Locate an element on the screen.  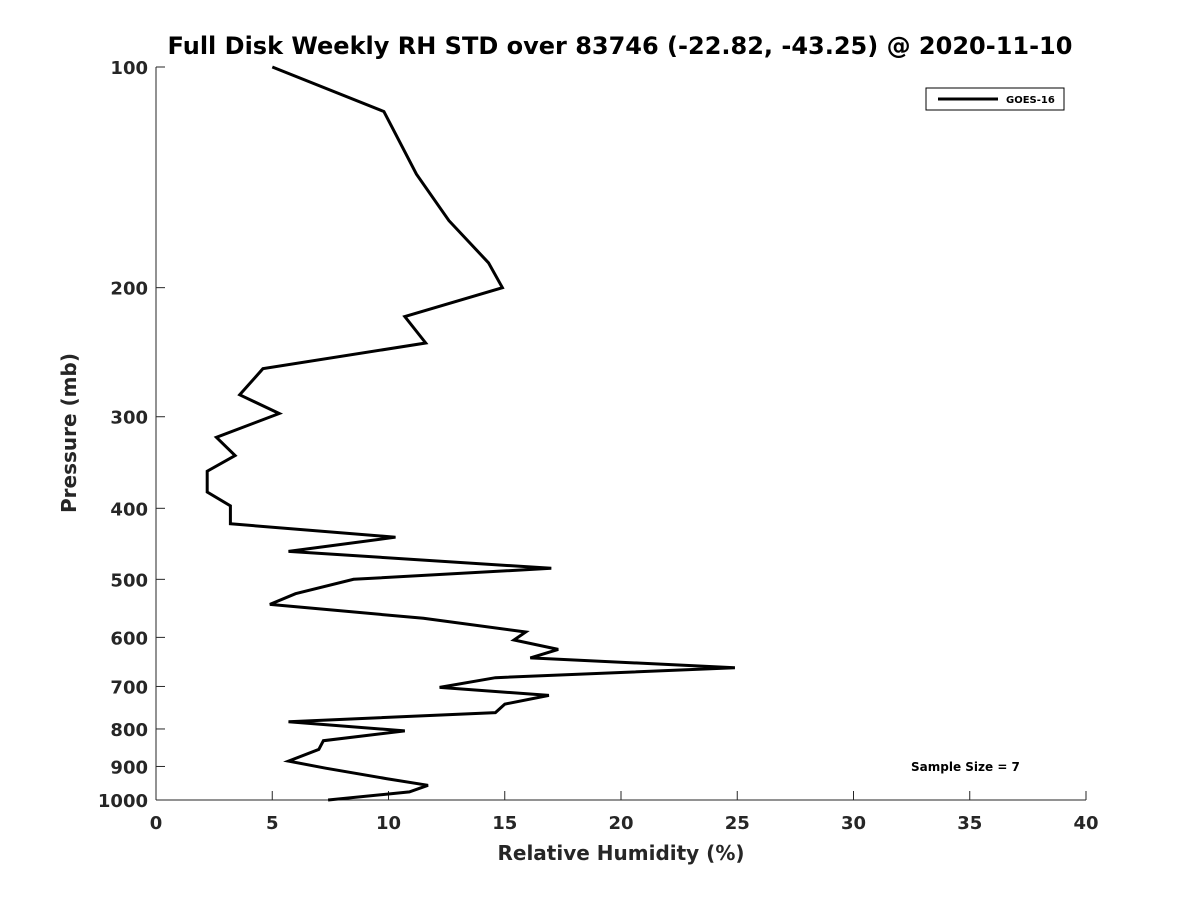
x-tick-label: 40 is located at coordinates (1085, 823).